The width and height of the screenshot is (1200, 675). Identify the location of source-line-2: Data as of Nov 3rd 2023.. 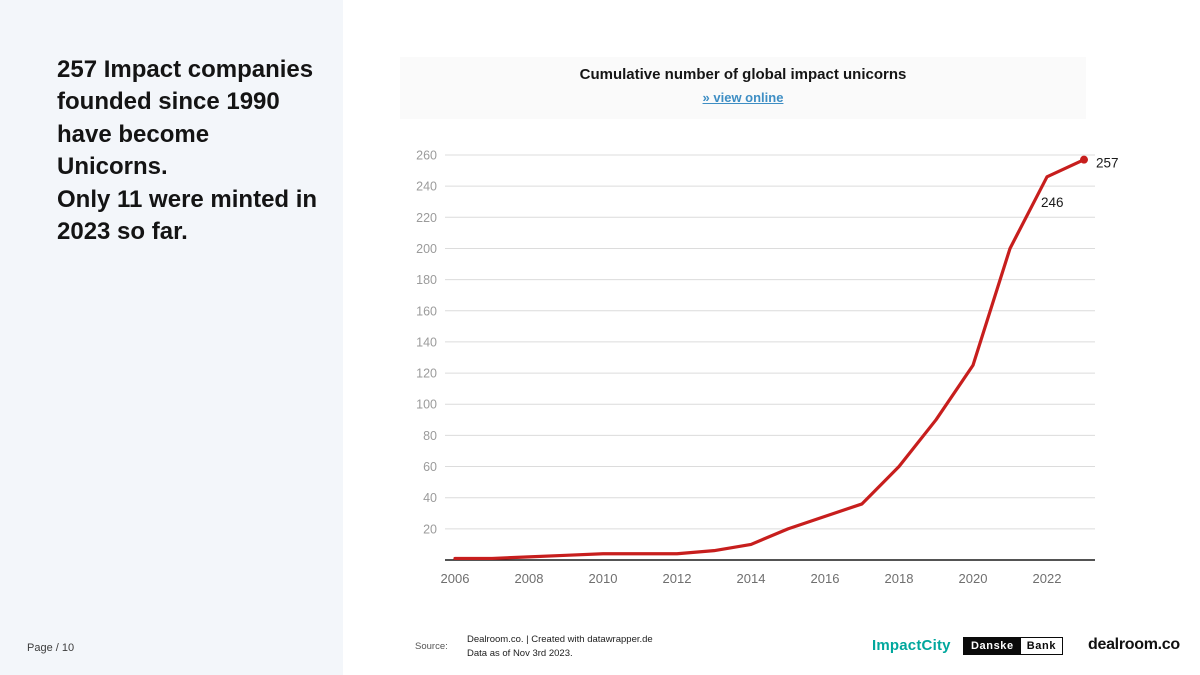
(520, 653).